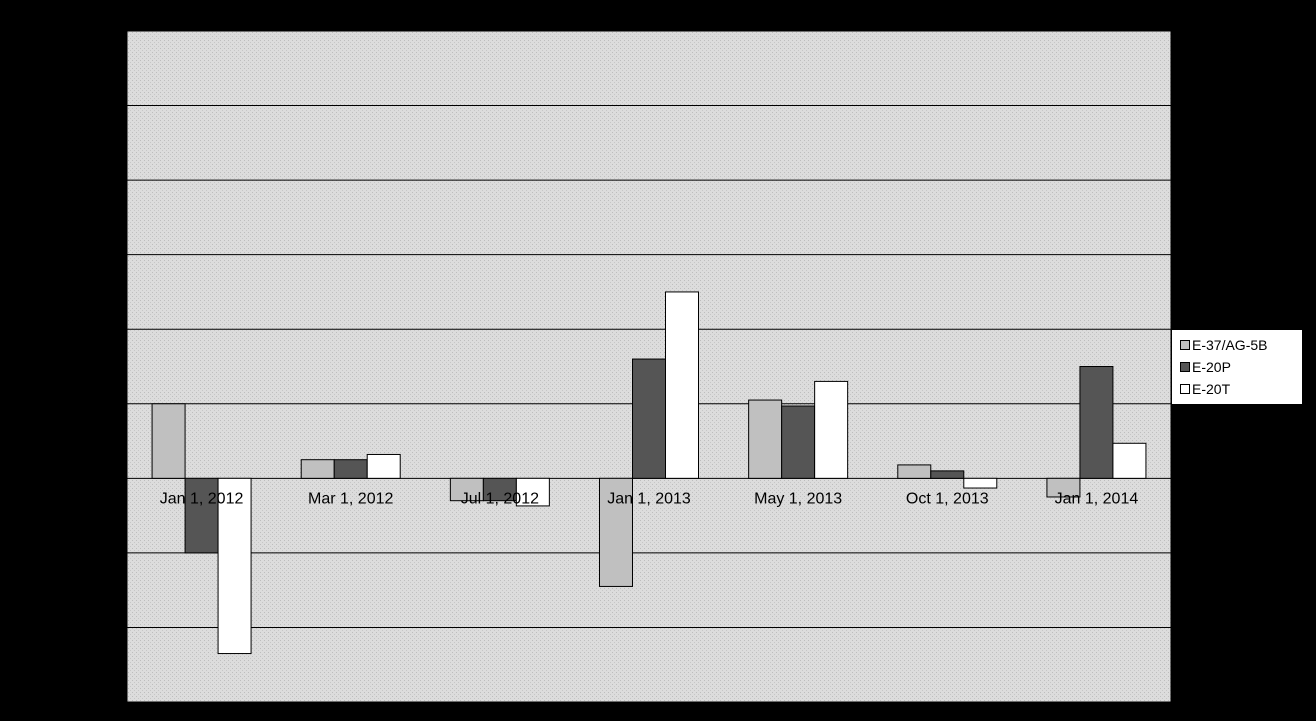  Describe the element at coordinates (798, 498) in the screenshot. I see `x-tick-label: May 1, 2013` at that location.